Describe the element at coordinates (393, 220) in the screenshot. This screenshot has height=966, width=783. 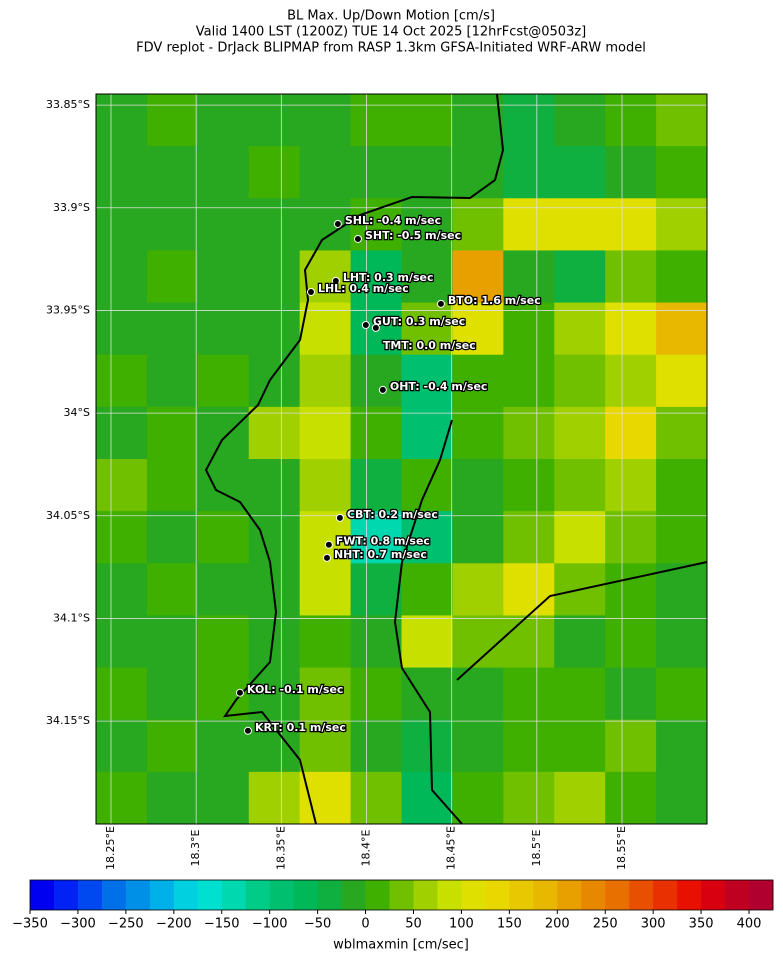
I see `station-label: SHL: -0.4 m/sec` at that location.